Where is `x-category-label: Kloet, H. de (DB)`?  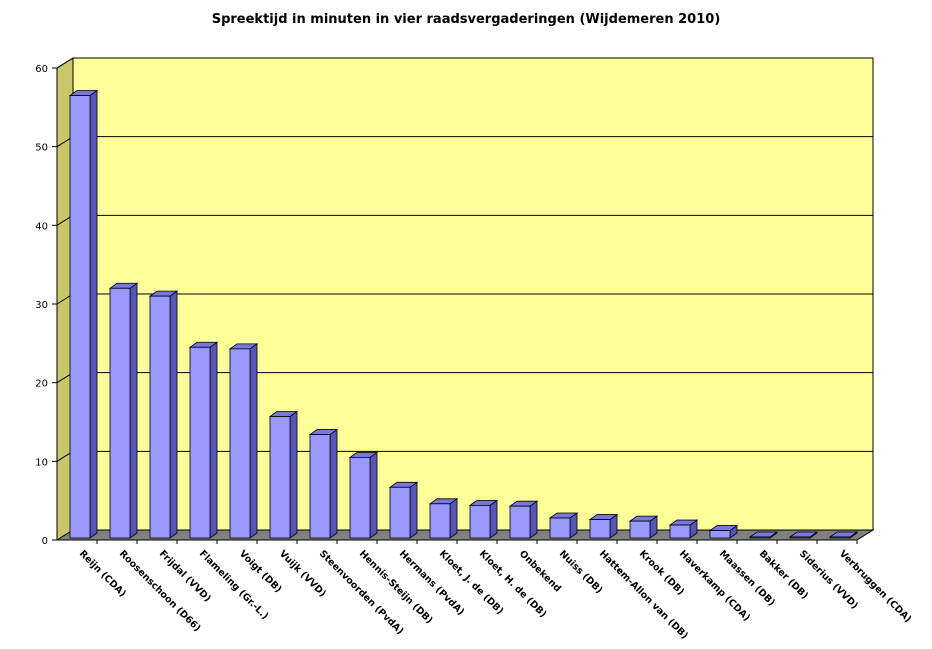 x-category-label: Kloet, H. de (DB) is located at coordinates (513, 584).